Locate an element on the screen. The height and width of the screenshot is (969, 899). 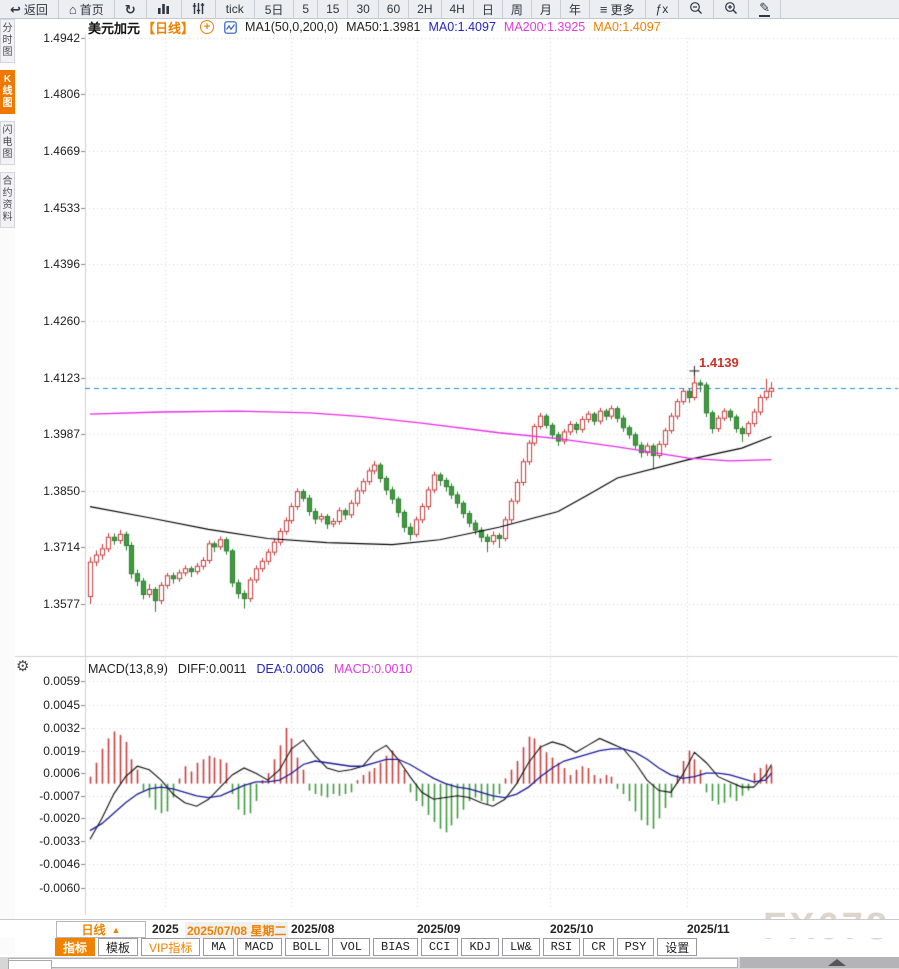
tab-macd: MACD is located at coordinates (259, 947).